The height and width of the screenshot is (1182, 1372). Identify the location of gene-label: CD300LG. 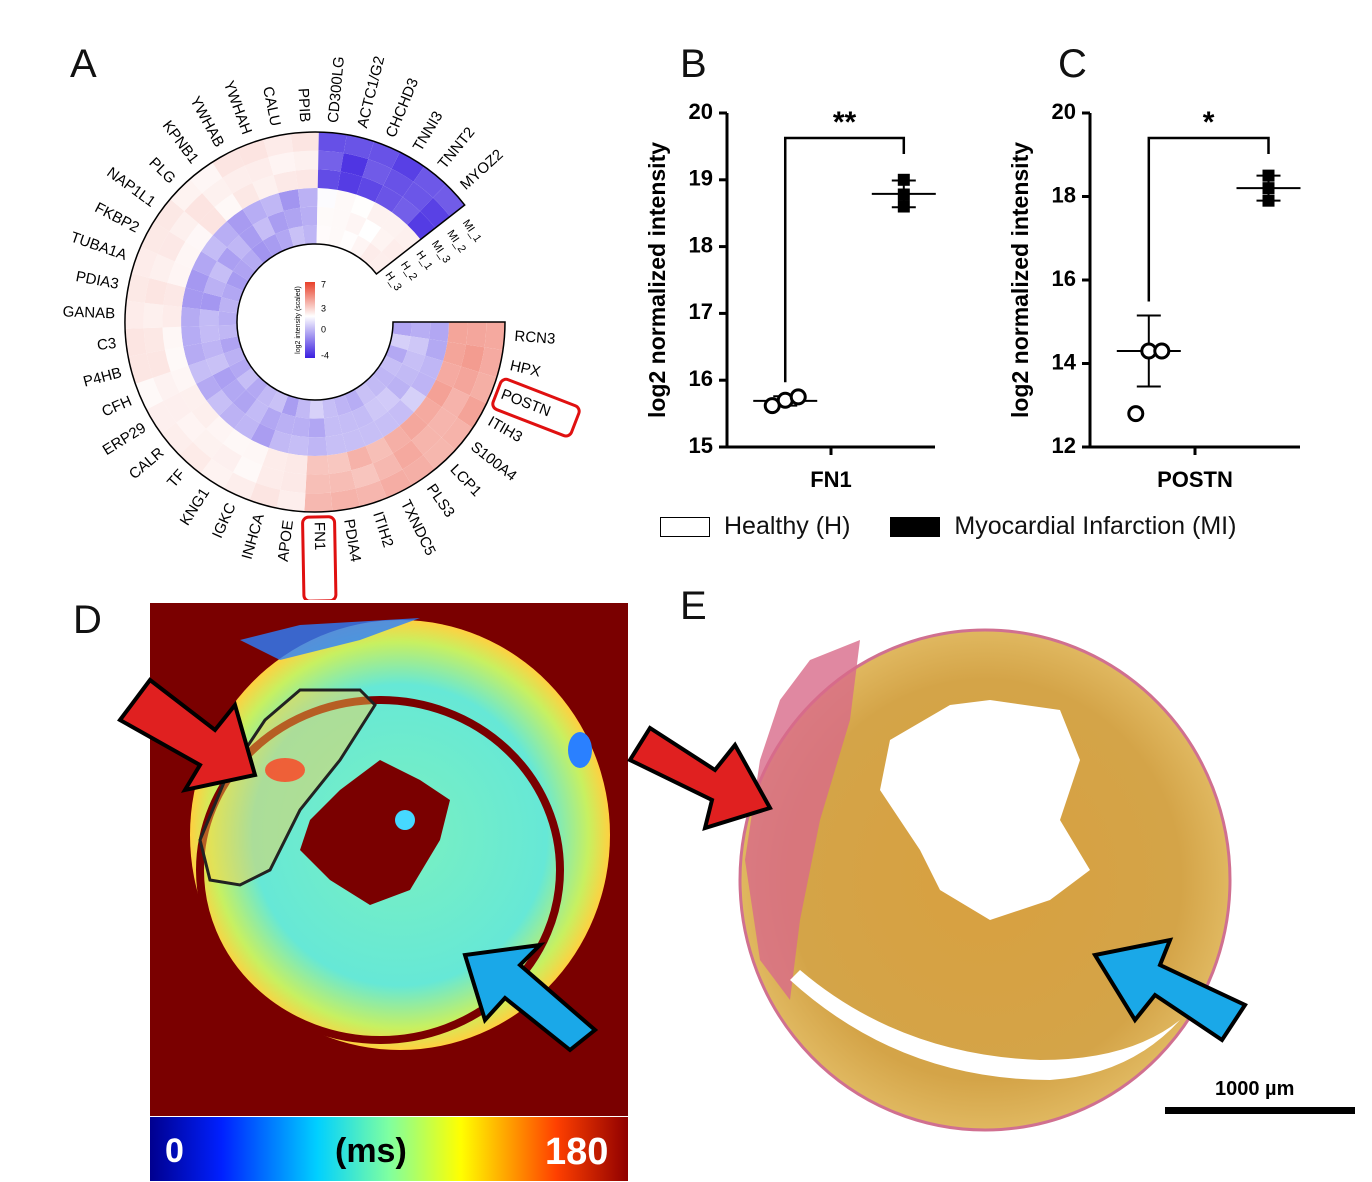
(336, 90).